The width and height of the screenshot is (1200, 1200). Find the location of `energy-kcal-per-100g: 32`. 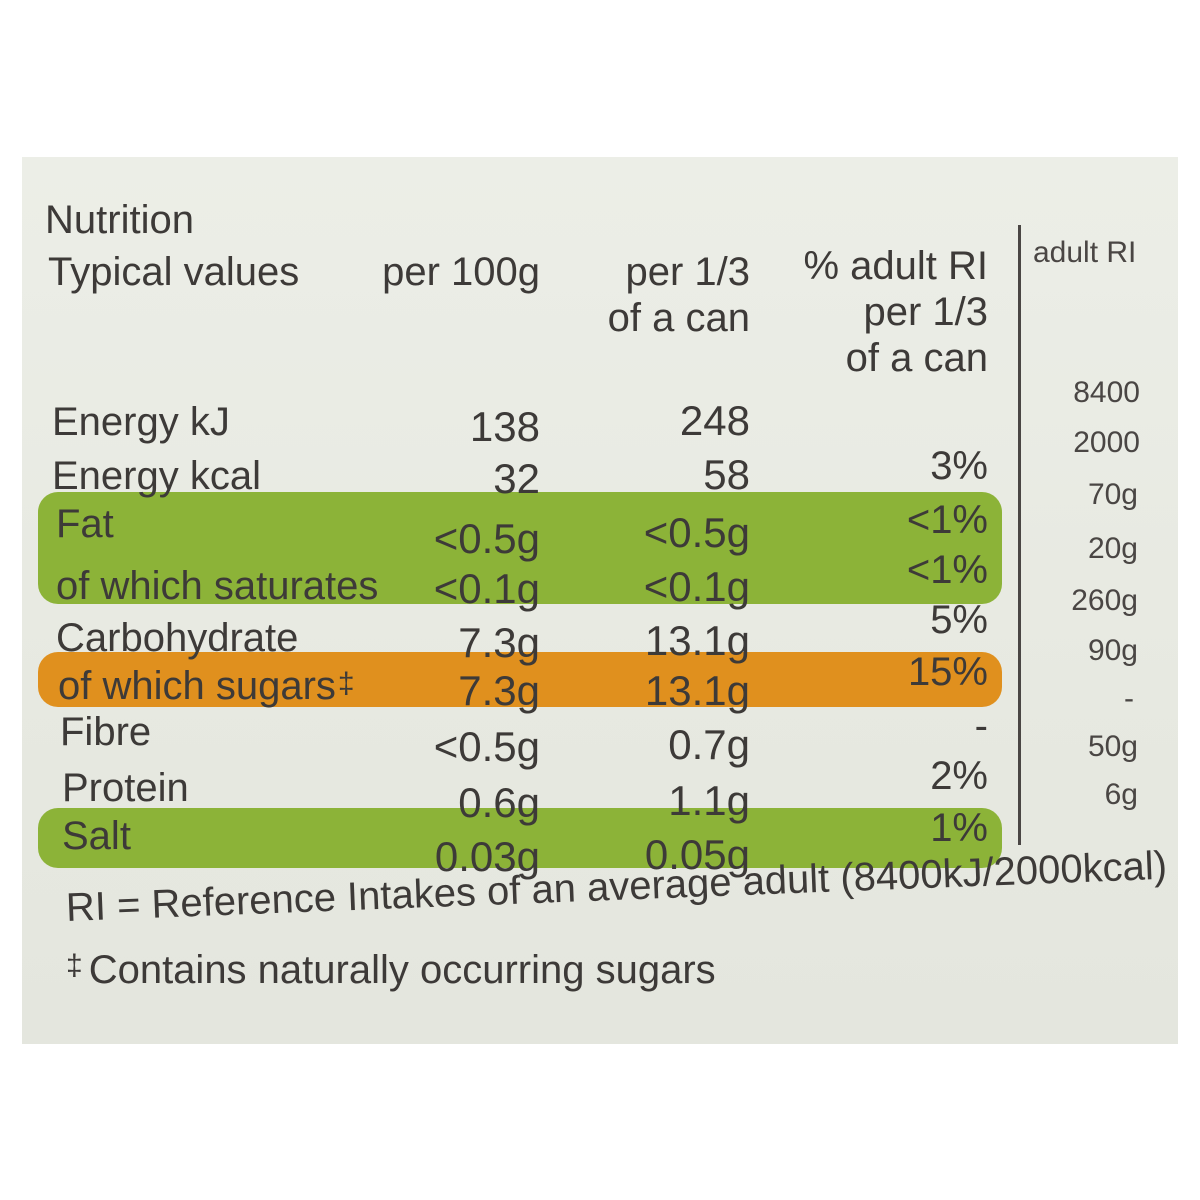

energy-kcal-per-100g: 32 is located at coordinates (516, 478).